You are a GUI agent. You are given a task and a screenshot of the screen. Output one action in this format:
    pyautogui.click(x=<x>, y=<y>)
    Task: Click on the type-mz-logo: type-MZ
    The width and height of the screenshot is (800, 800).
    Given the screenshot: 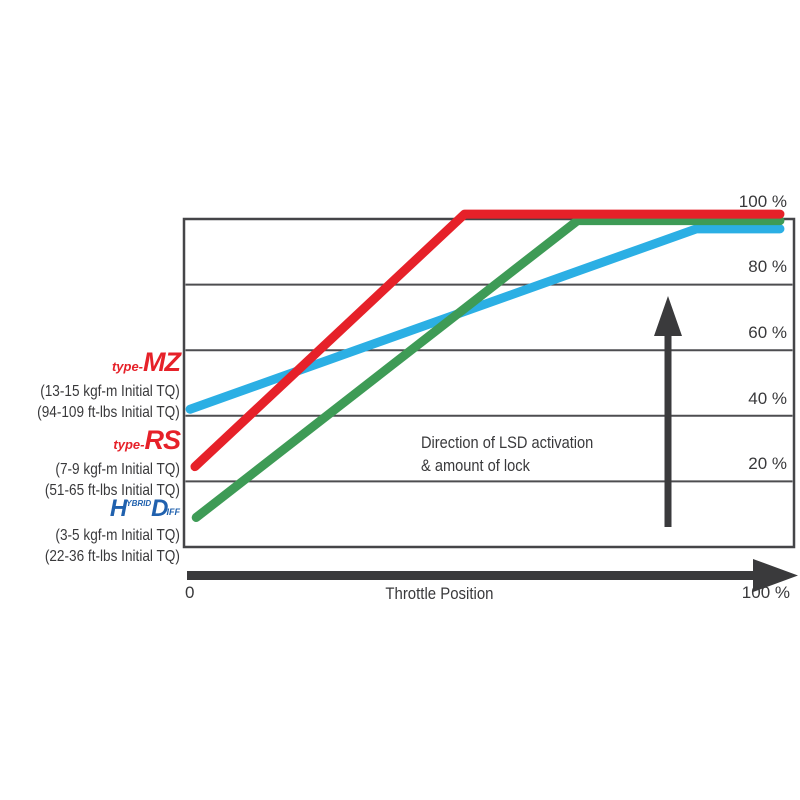 What is the action you would take?
    pyautogui.click(x=96, y=364)
    